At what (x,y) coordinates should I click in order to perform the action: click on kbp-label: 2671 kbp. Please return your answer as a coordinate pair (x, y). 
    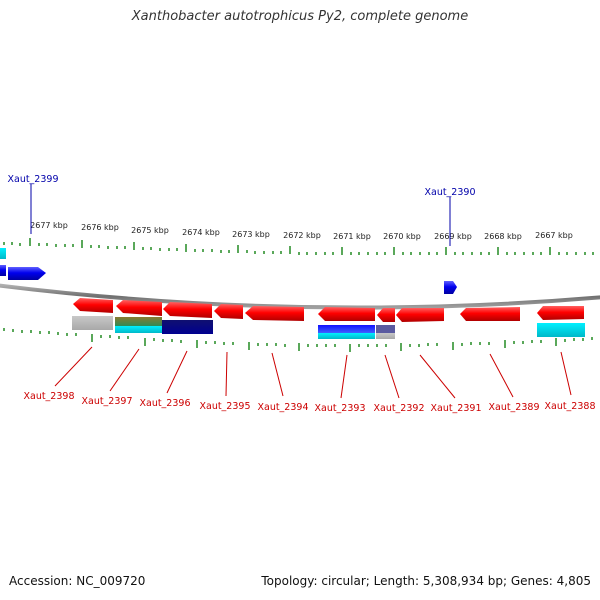
    Looking at the image, I should click on (352, 236).